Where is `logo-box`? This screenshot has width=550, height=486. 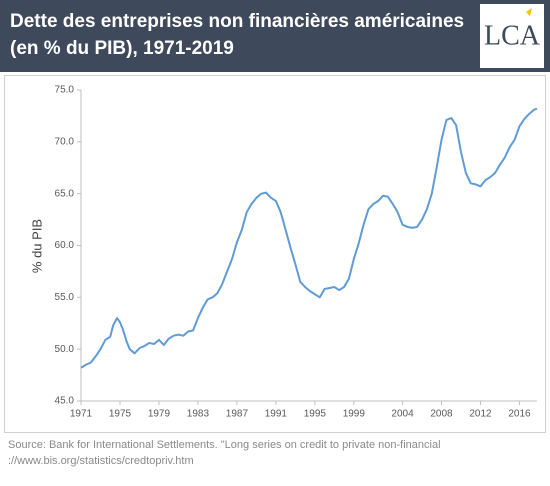
logo-box is located at coordinates (512, 36).